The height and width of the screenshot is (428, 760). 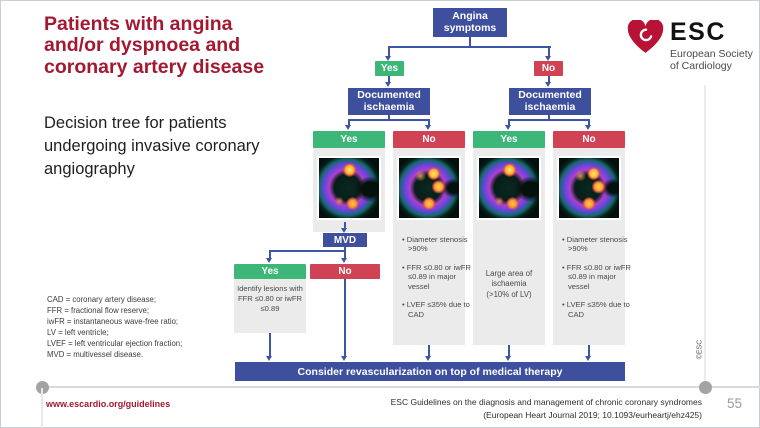 What do you see at coordinates (42, 408) in the screenshot?
I see `left-vertical-rule` at bounding box center [42, 408].